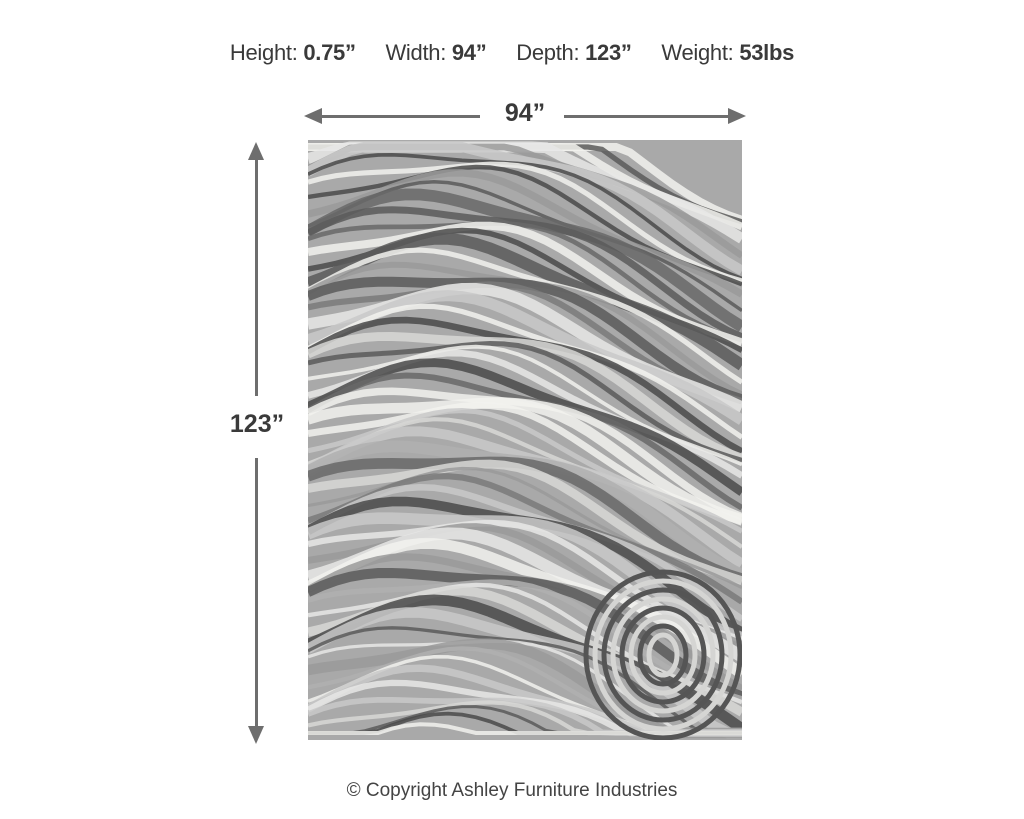 This screenshot has width=1024, height=819. What do you see at coordinates (512, 790) in the screenshot?
I see `copyright: © Copyright Ashley Furniture Industries` at bounding box center [512, 790].